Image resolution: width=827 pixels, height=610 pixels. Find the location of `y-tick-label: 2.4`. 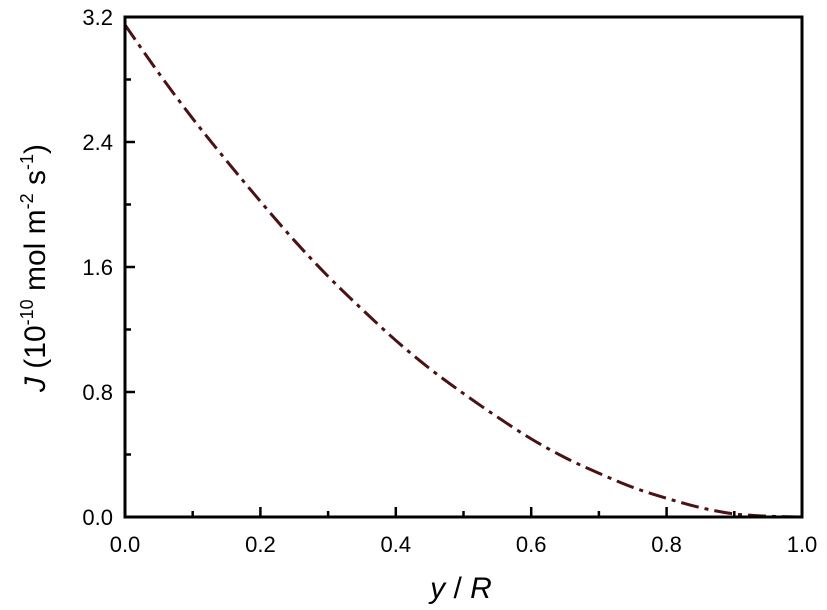

y-tick-label: 2.4 is located at coordinates (97, 142).